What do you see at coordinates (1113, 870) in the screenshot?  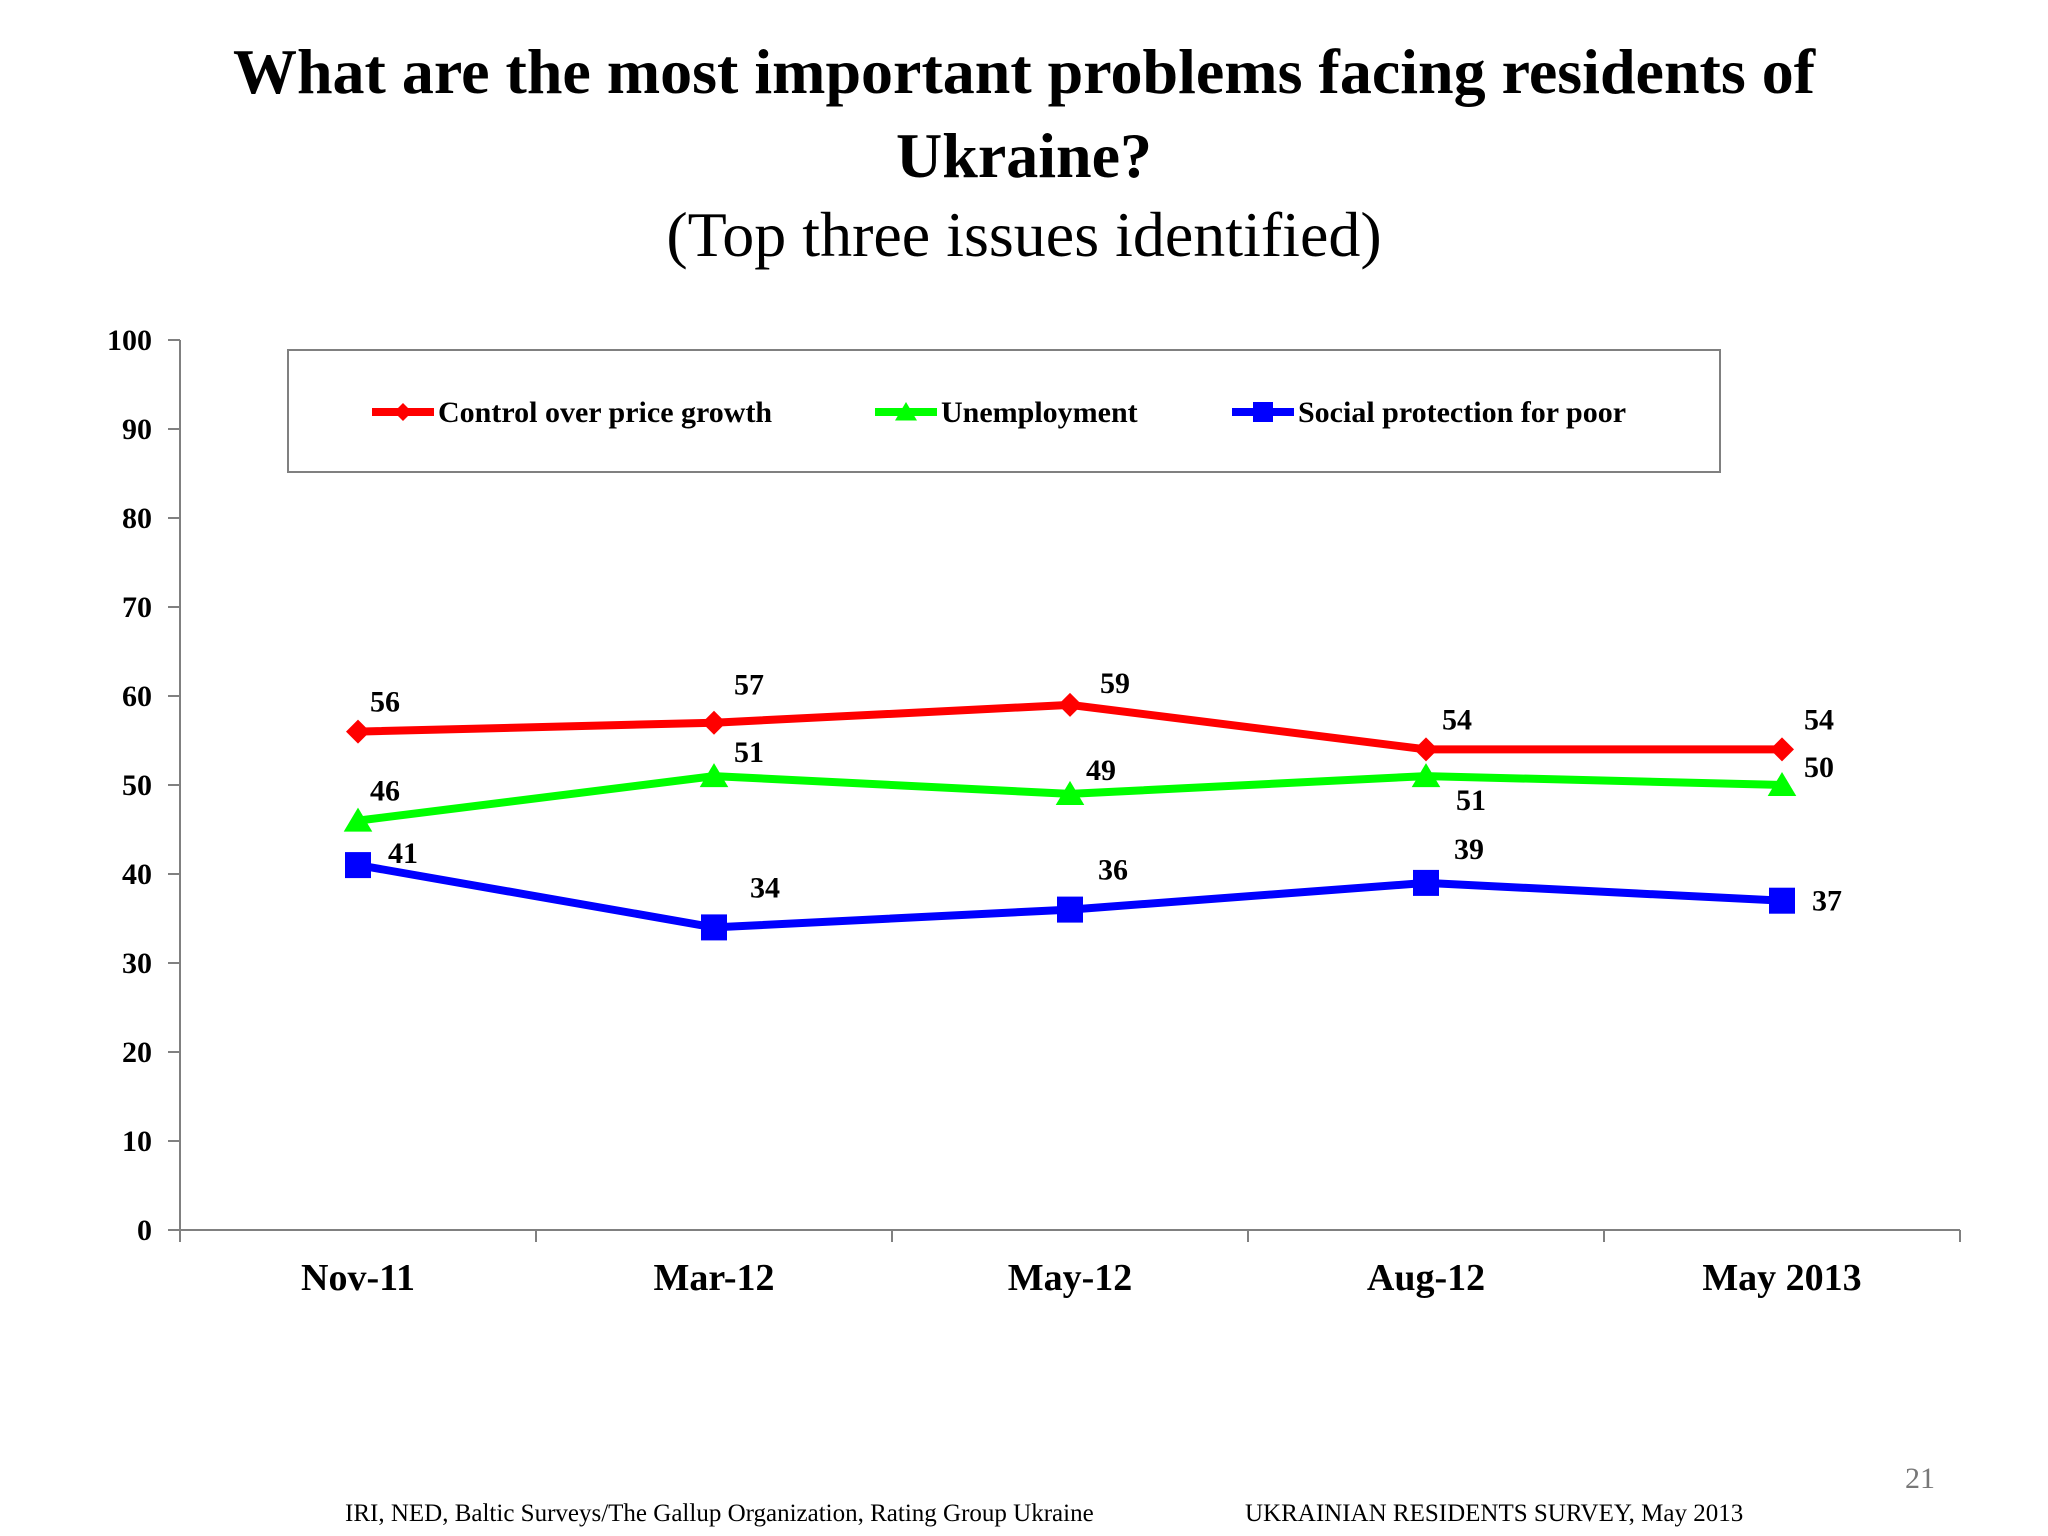 I see `data-label: 36` at bounding box center [1113, 870].